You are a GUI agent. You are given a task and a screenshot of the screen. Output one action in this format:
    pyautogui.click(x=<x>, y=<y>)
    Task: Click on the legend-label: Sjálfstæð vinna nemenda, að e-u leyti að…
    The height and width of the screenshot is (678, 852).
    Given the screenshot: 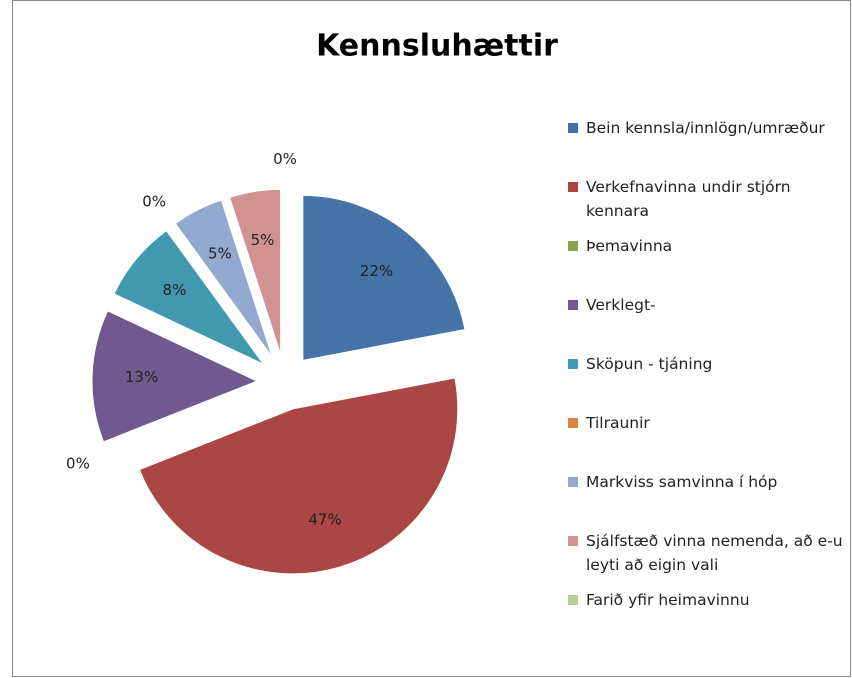 What is the action you would take?
    pyautogui.click(x=714, y=553)
    